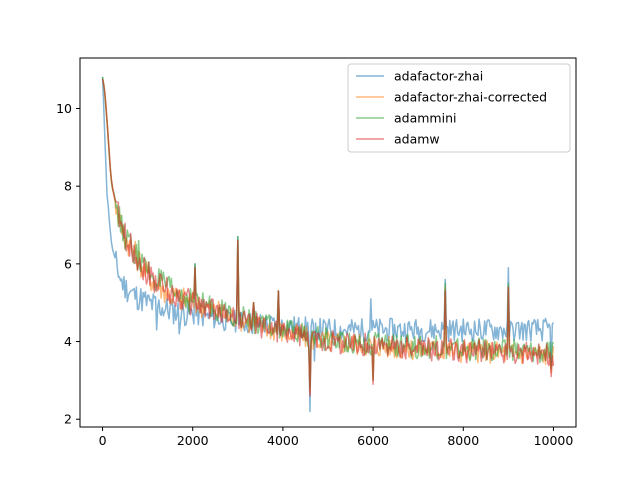  I want to click on y-tick-label: 6, so click(68, 263).